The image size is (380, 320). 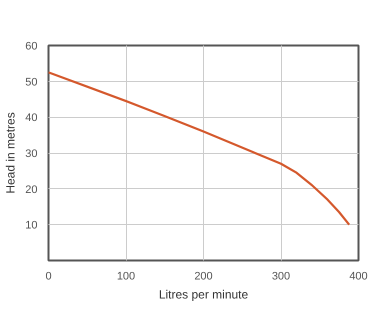 What do you see at coordinates (281, 276) in the screenshot?
I see `x-tick-label: 300` at bounding box center [281, 276].